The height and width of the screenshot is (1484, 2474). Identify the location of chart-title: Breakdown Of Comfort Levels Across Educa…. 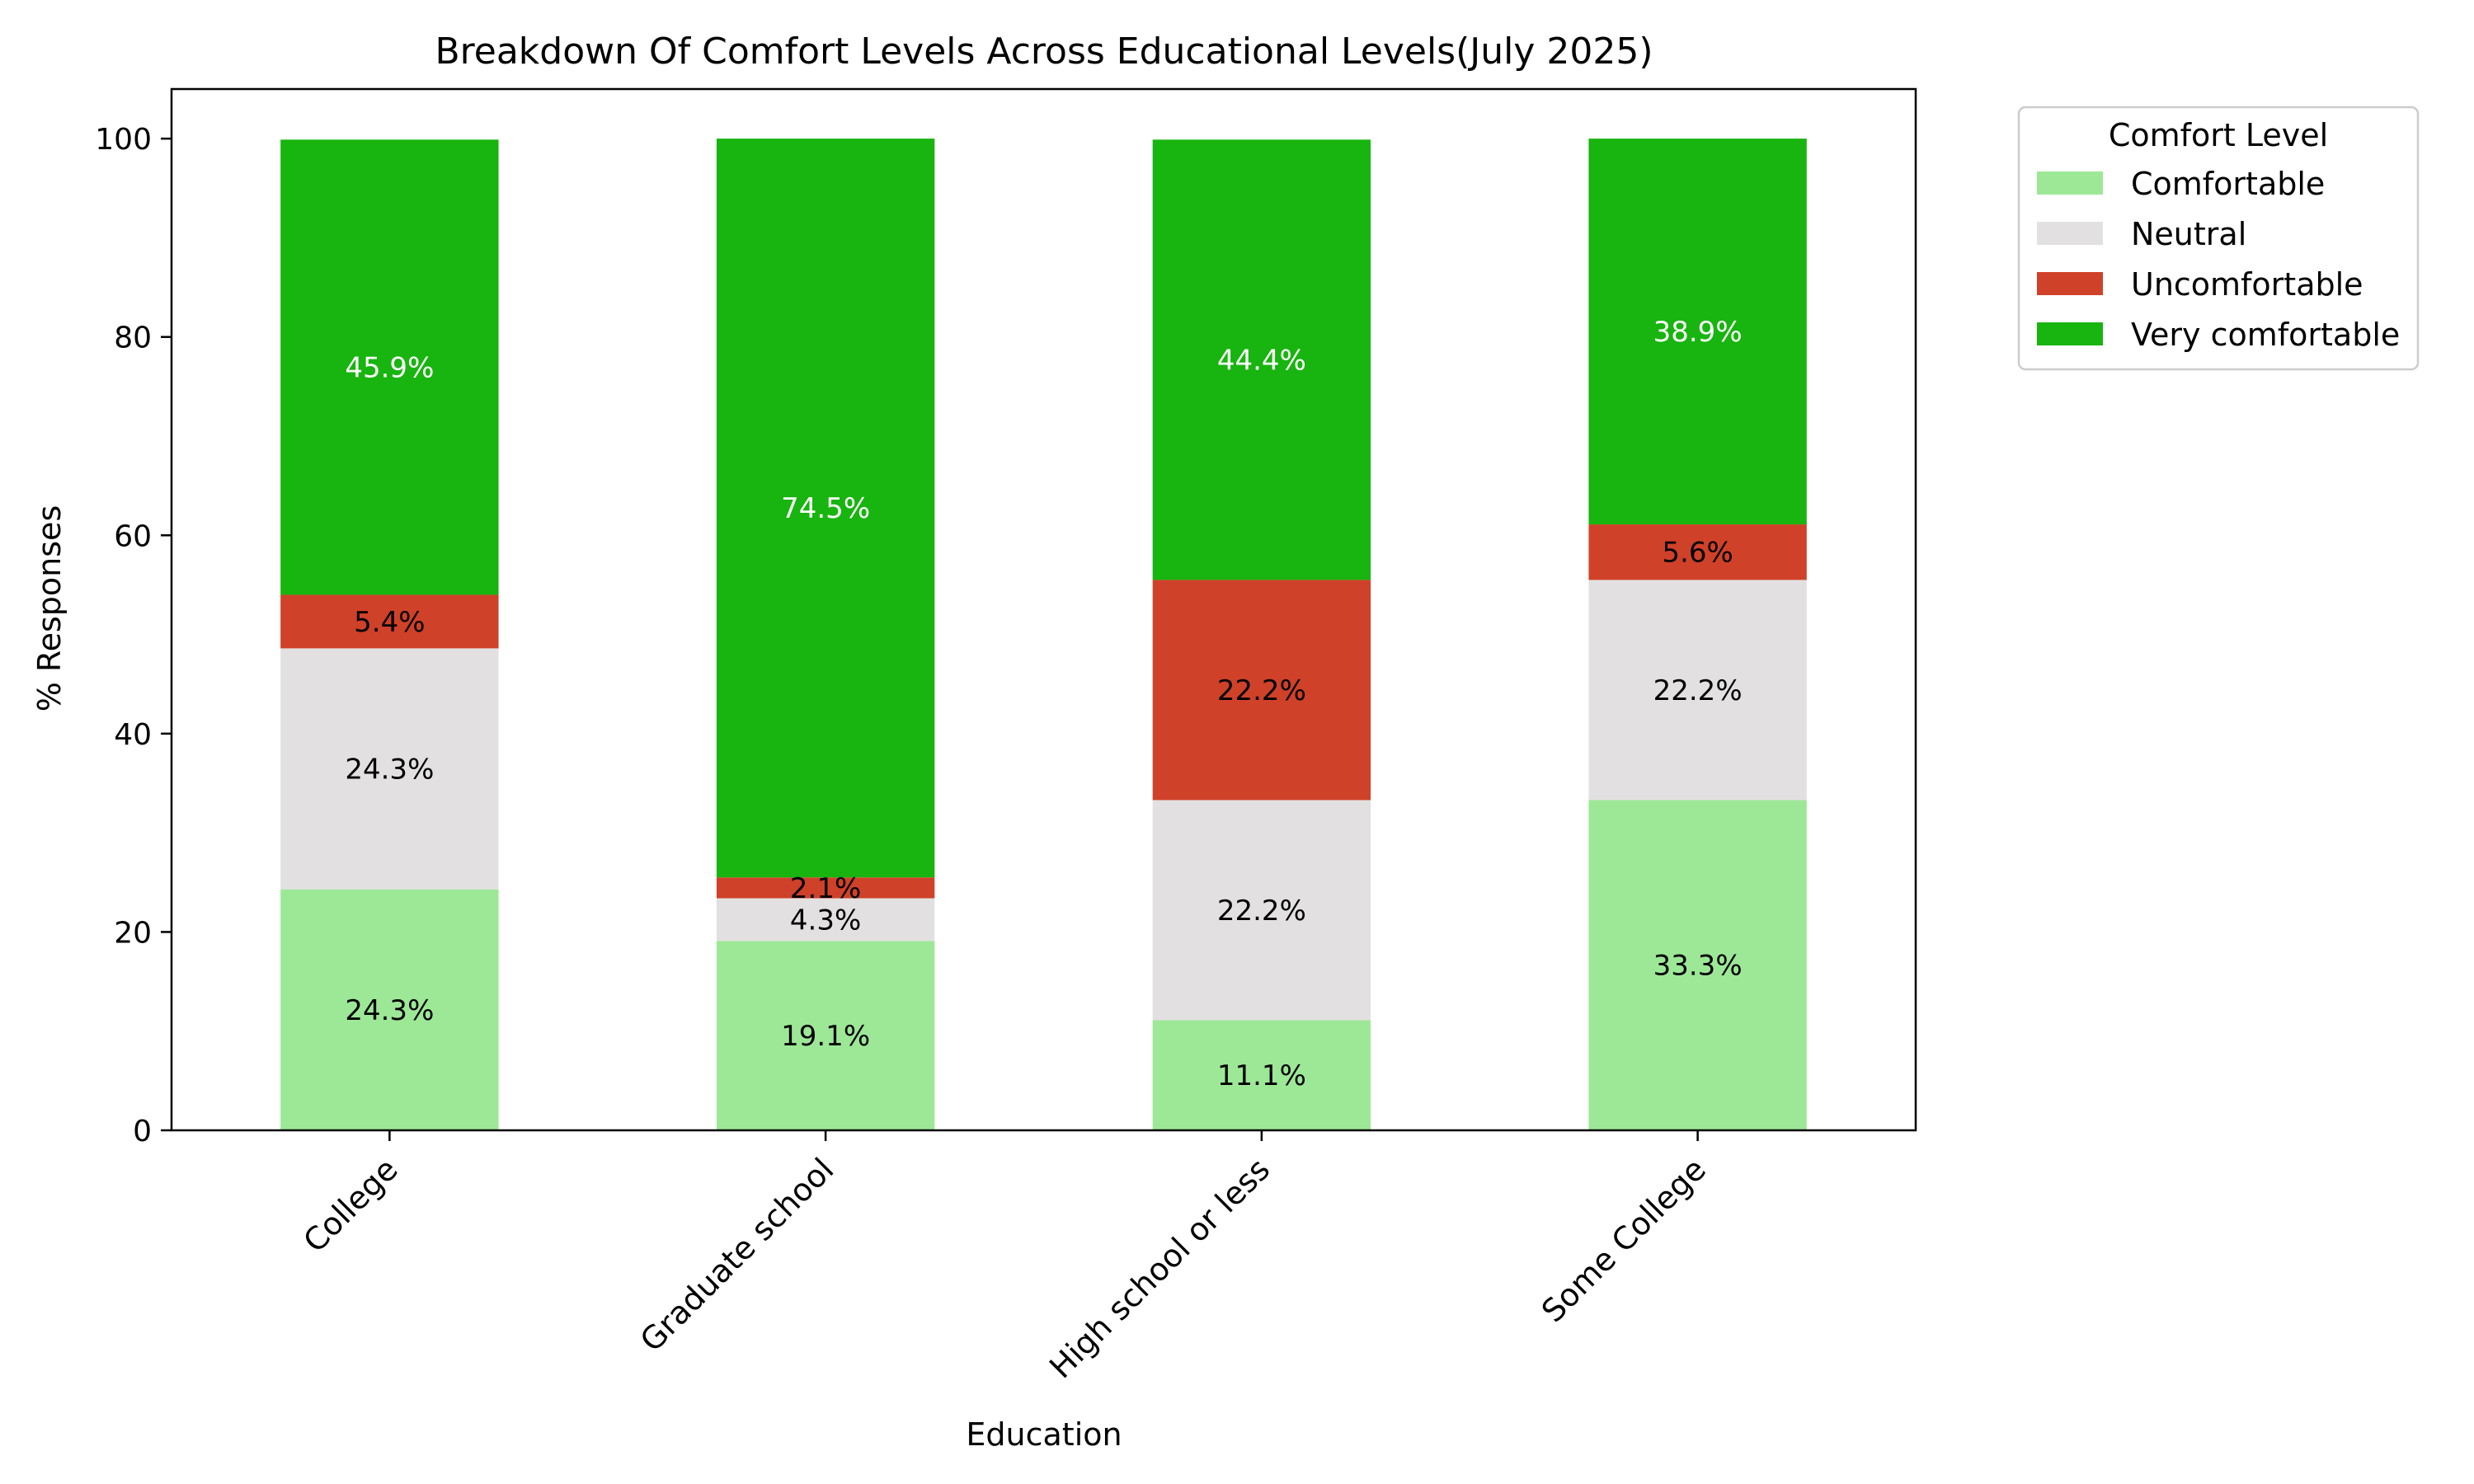
(1044, 52).